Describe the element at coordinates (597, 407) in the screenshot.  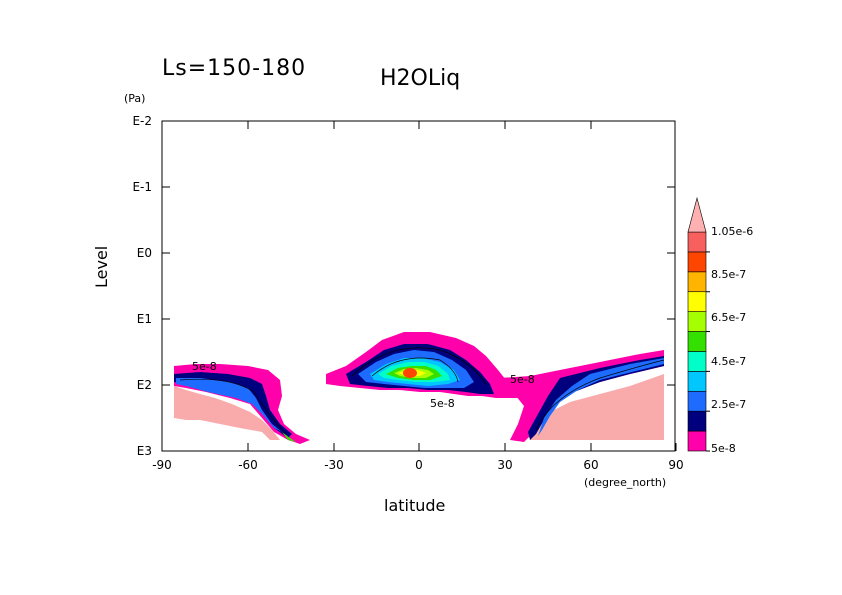
I see `masked-region-north` at that location.